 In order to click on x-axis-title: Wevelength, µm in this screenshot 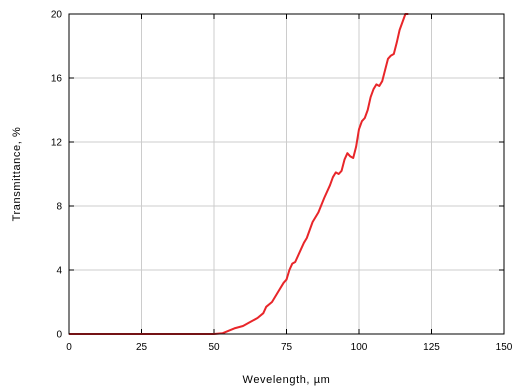, I will do `click(287, 380)`.